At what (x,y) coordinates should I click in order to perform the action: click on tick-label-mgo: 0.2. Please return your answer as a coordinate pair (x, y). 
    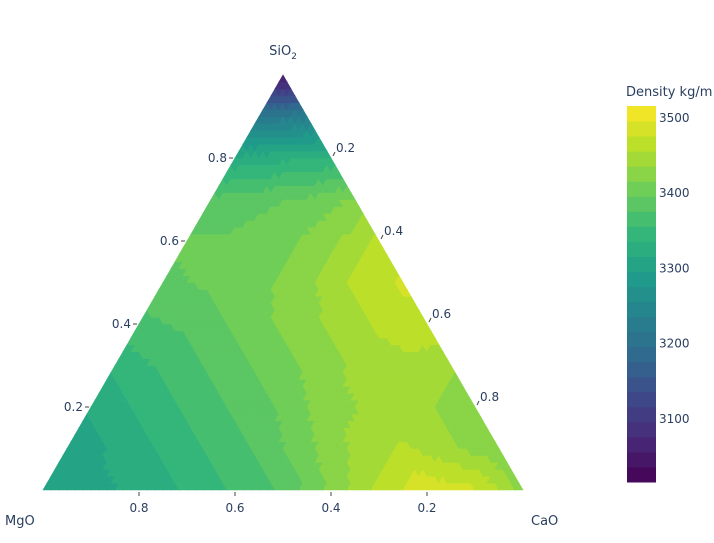
    Looking at the image, I should click on (426, 508).